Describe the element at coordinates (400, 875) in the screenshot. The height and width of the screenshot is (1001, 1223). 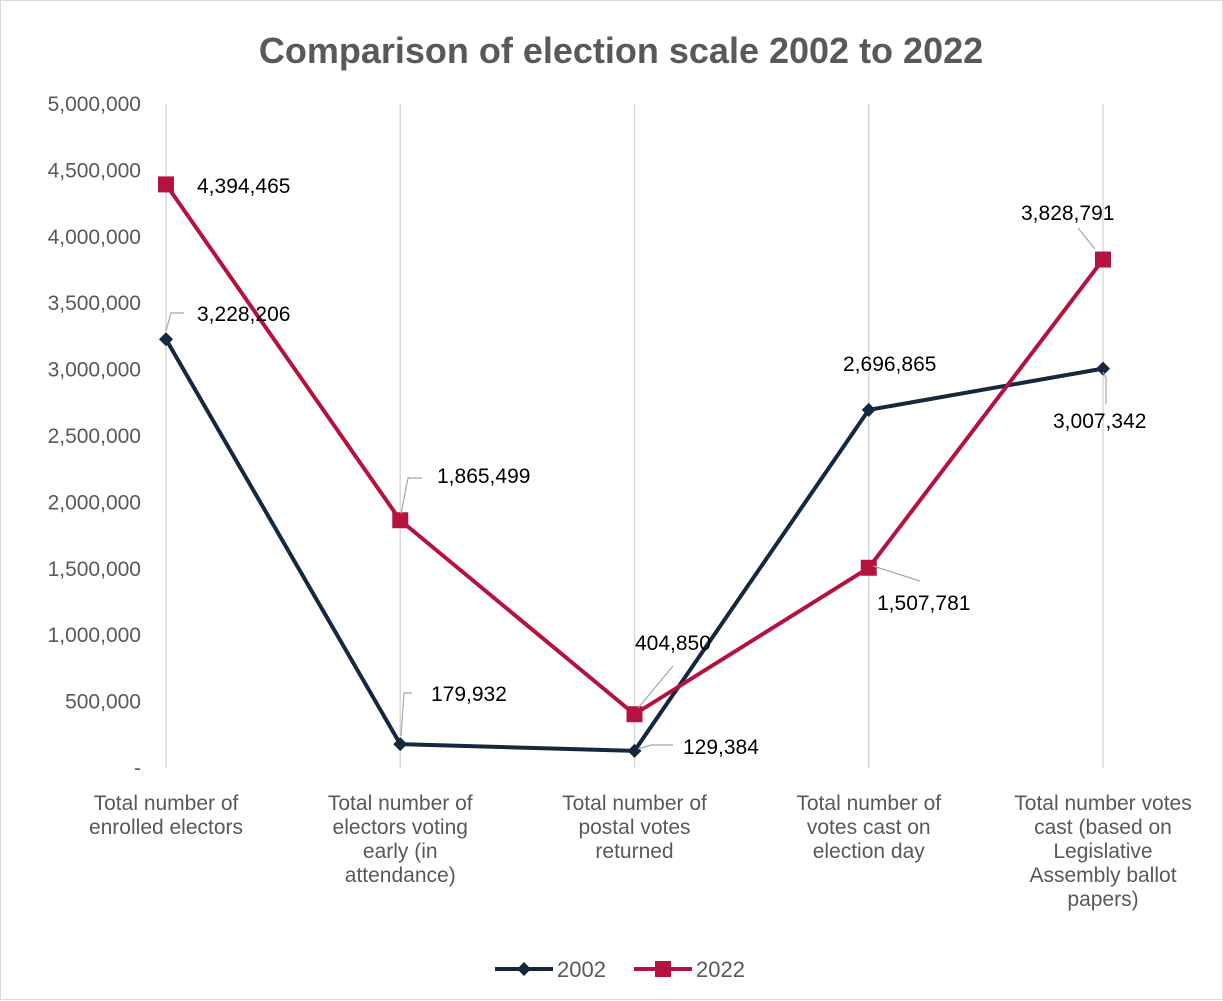
I see `x-category-label-line: attendance)` at that location.